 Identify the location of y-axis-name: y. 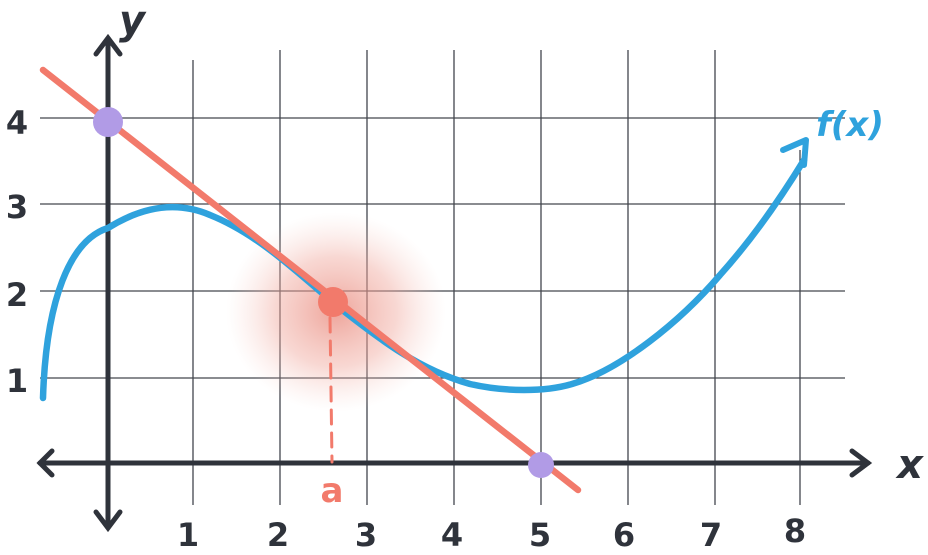
(133, 22).